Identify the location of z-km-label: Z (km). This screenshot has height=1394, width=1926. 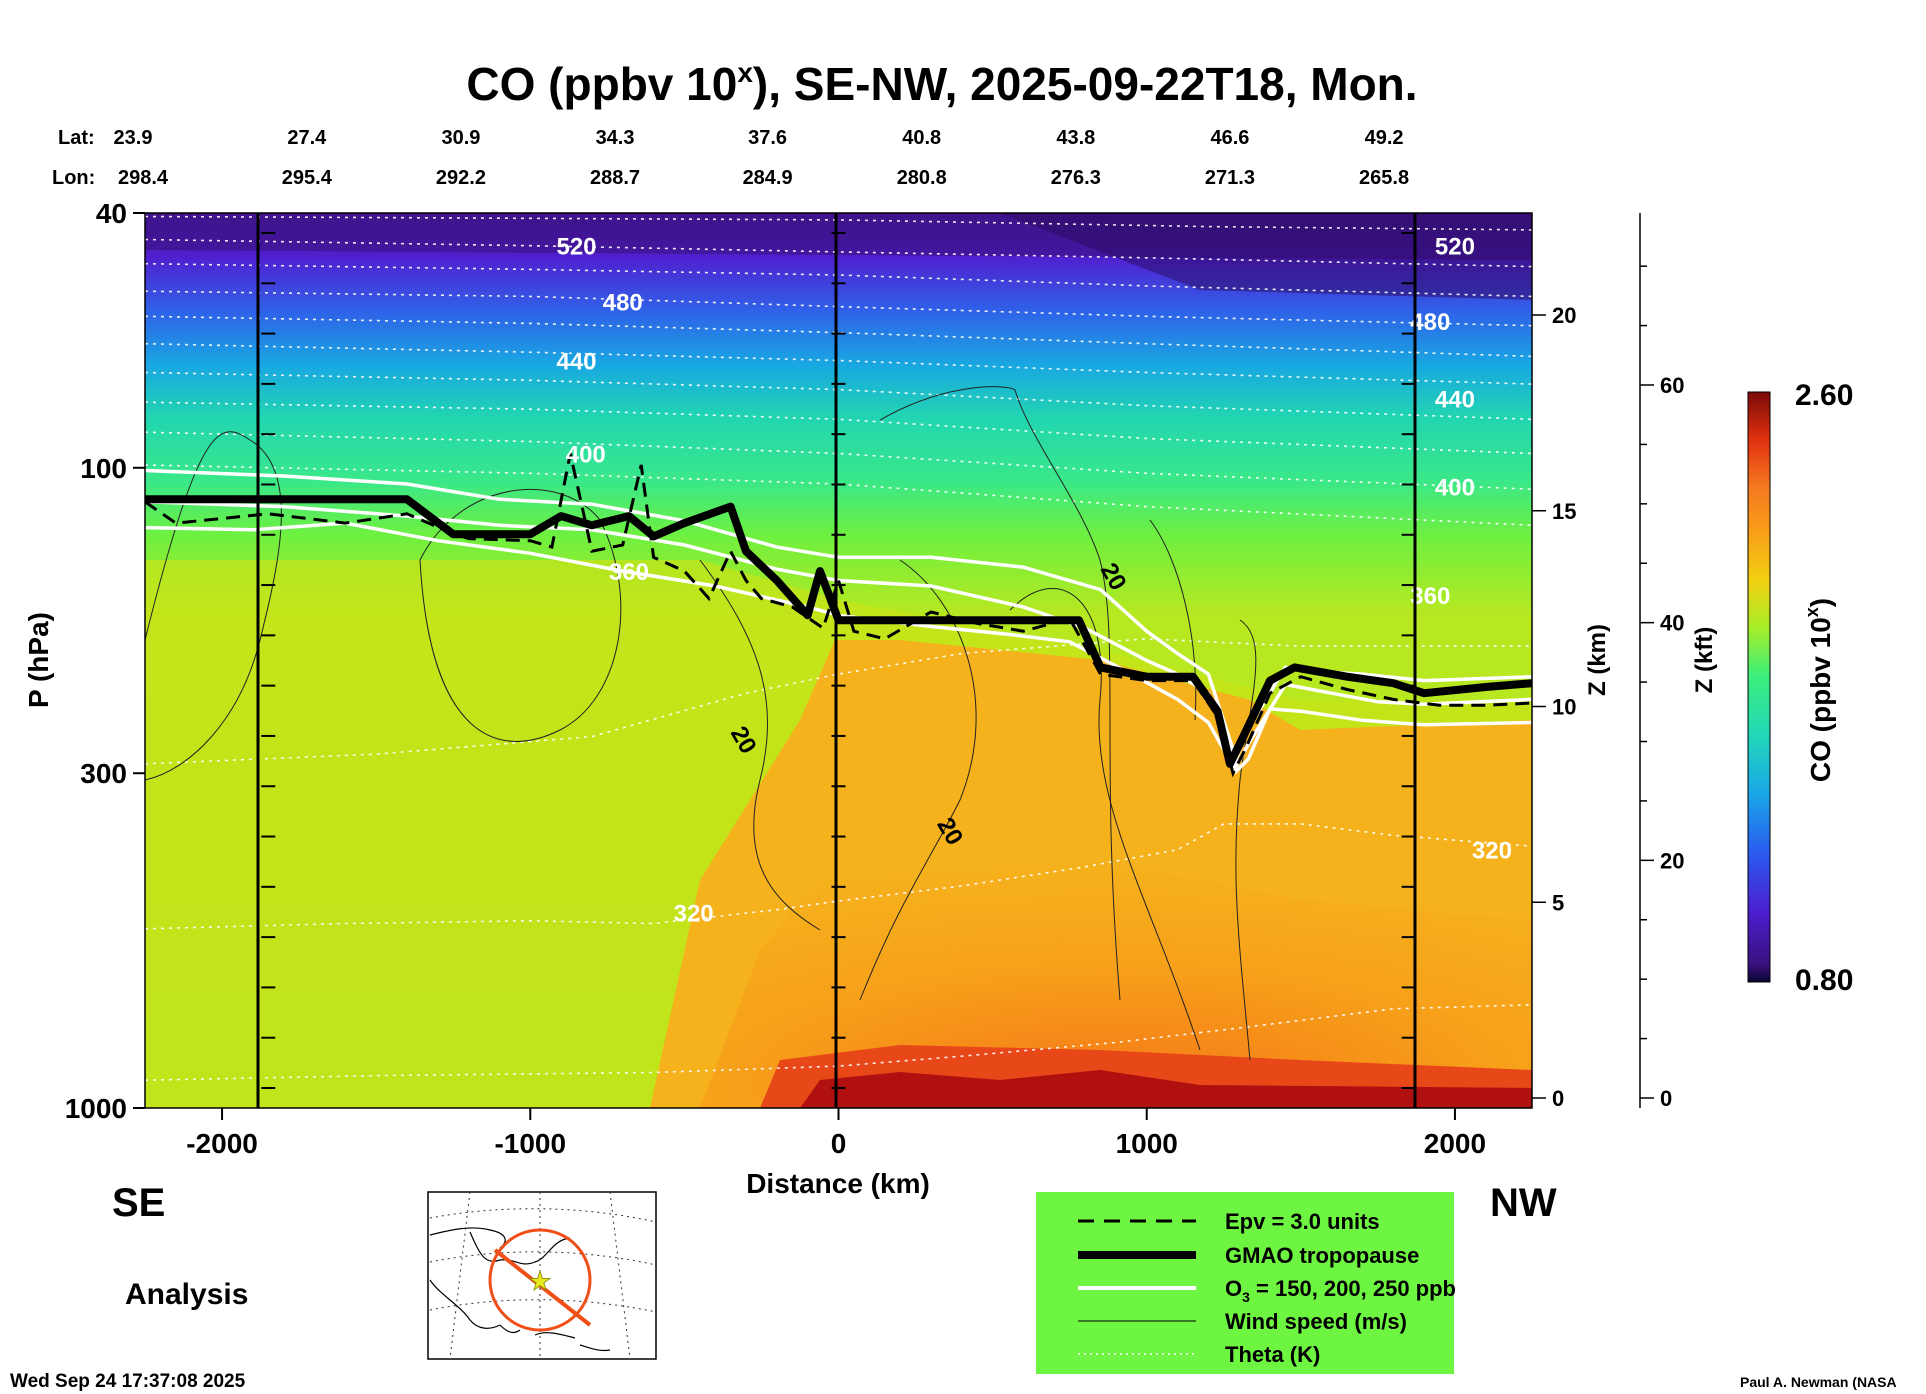
(1597, 660).